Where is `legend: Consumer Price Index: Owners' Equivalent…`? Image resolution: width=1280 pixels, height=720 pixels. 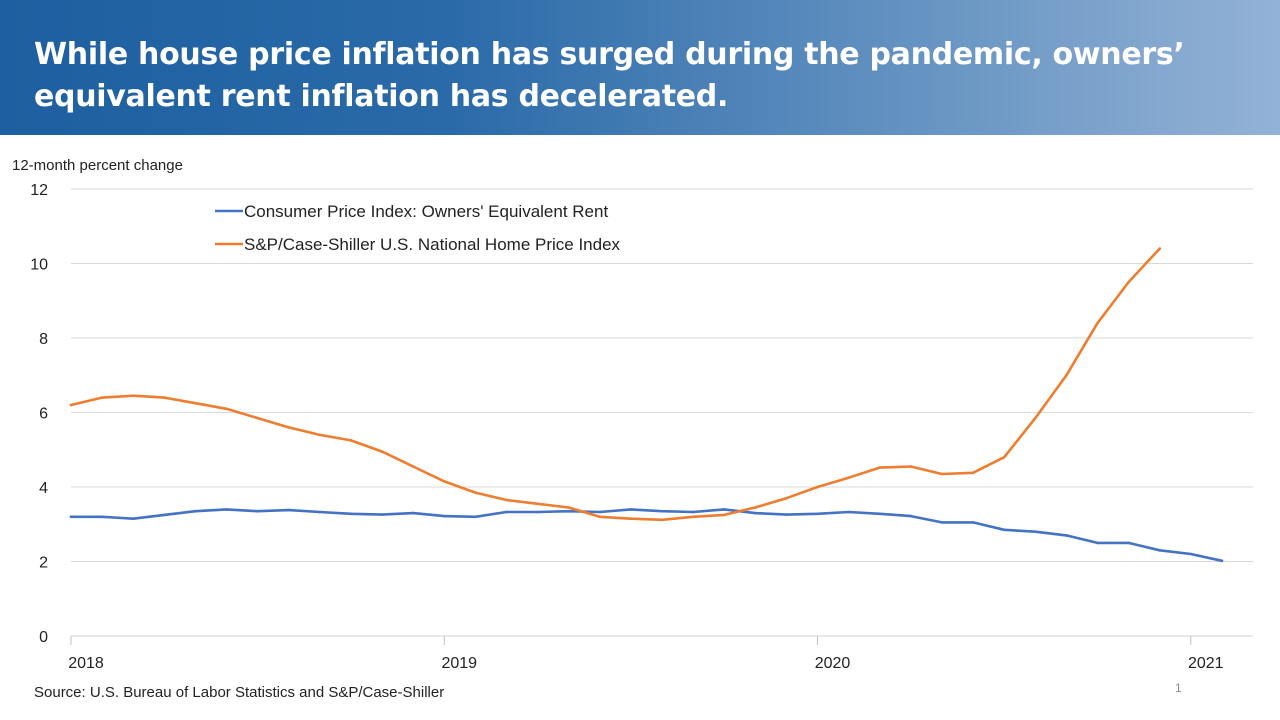
legend: Consumer Price Index: Owners' Equivalent… is located at coordinates (418, 228).